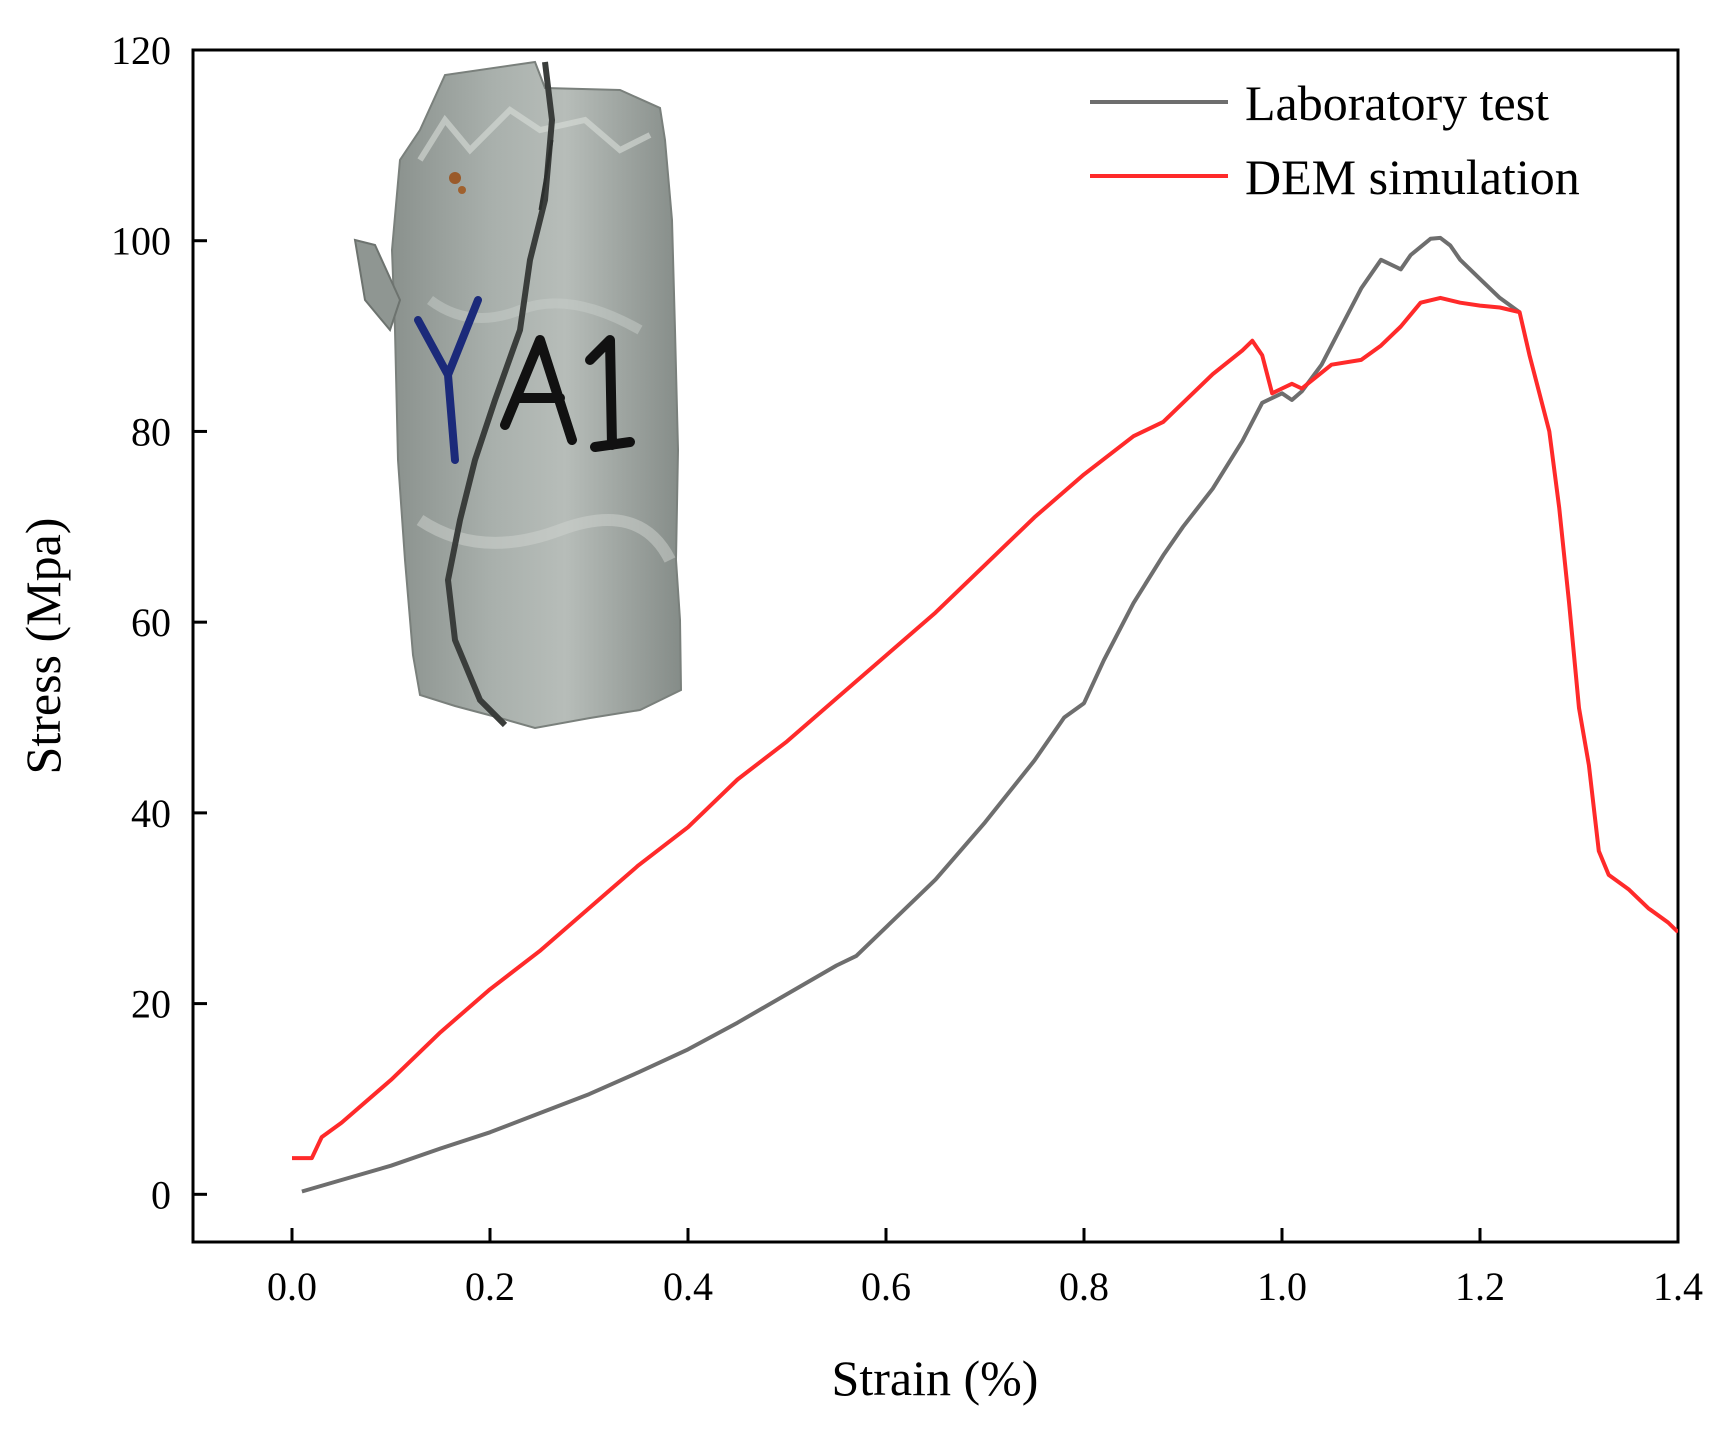 This screenshot has height=1437, width=1728. What do you see at coordinates (292, 1286) in the screenshot?
I see `x-tick-label: 0.0` at bounding box center [292, 1286].